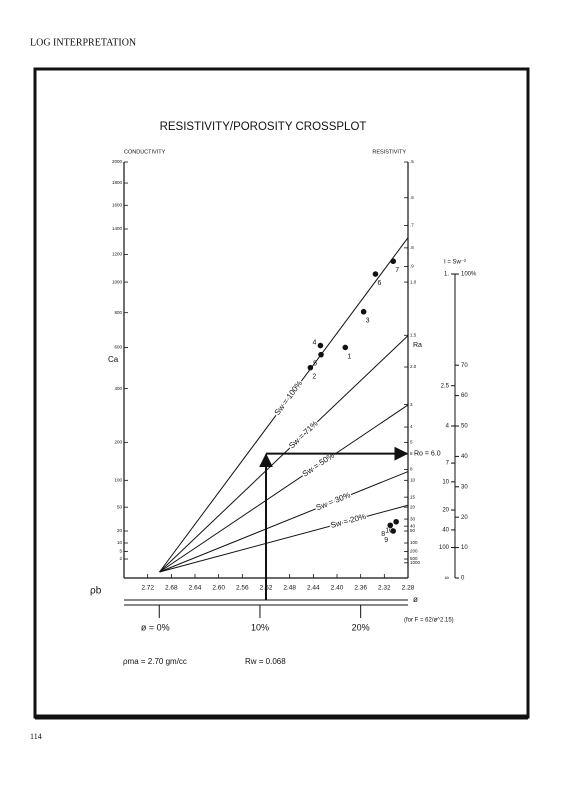 Image resolution: width=564 pixels, height=800 pixels. What do you see at coordinates (265, 661) in the screenshot?
I see `note: Rw = 0.068` at bounding box center [265, 661].